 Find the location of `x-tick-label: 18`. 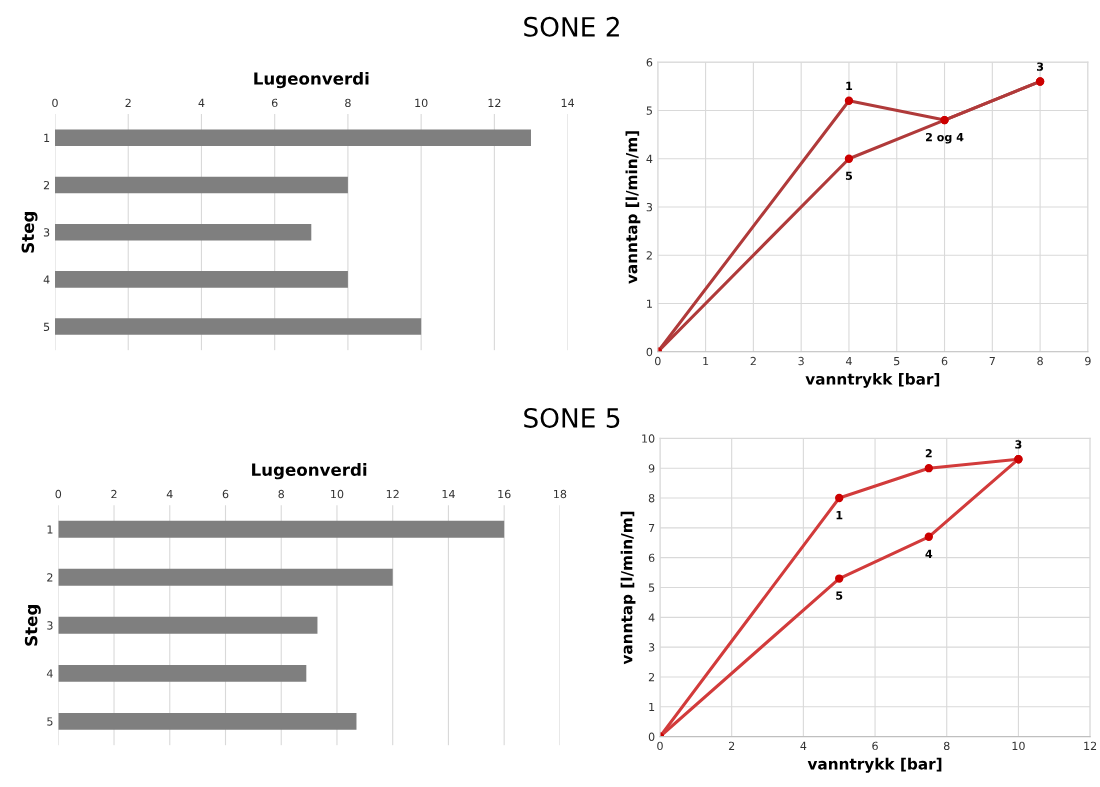

x-tick-label: 18 is located at coordinates (560, 494).